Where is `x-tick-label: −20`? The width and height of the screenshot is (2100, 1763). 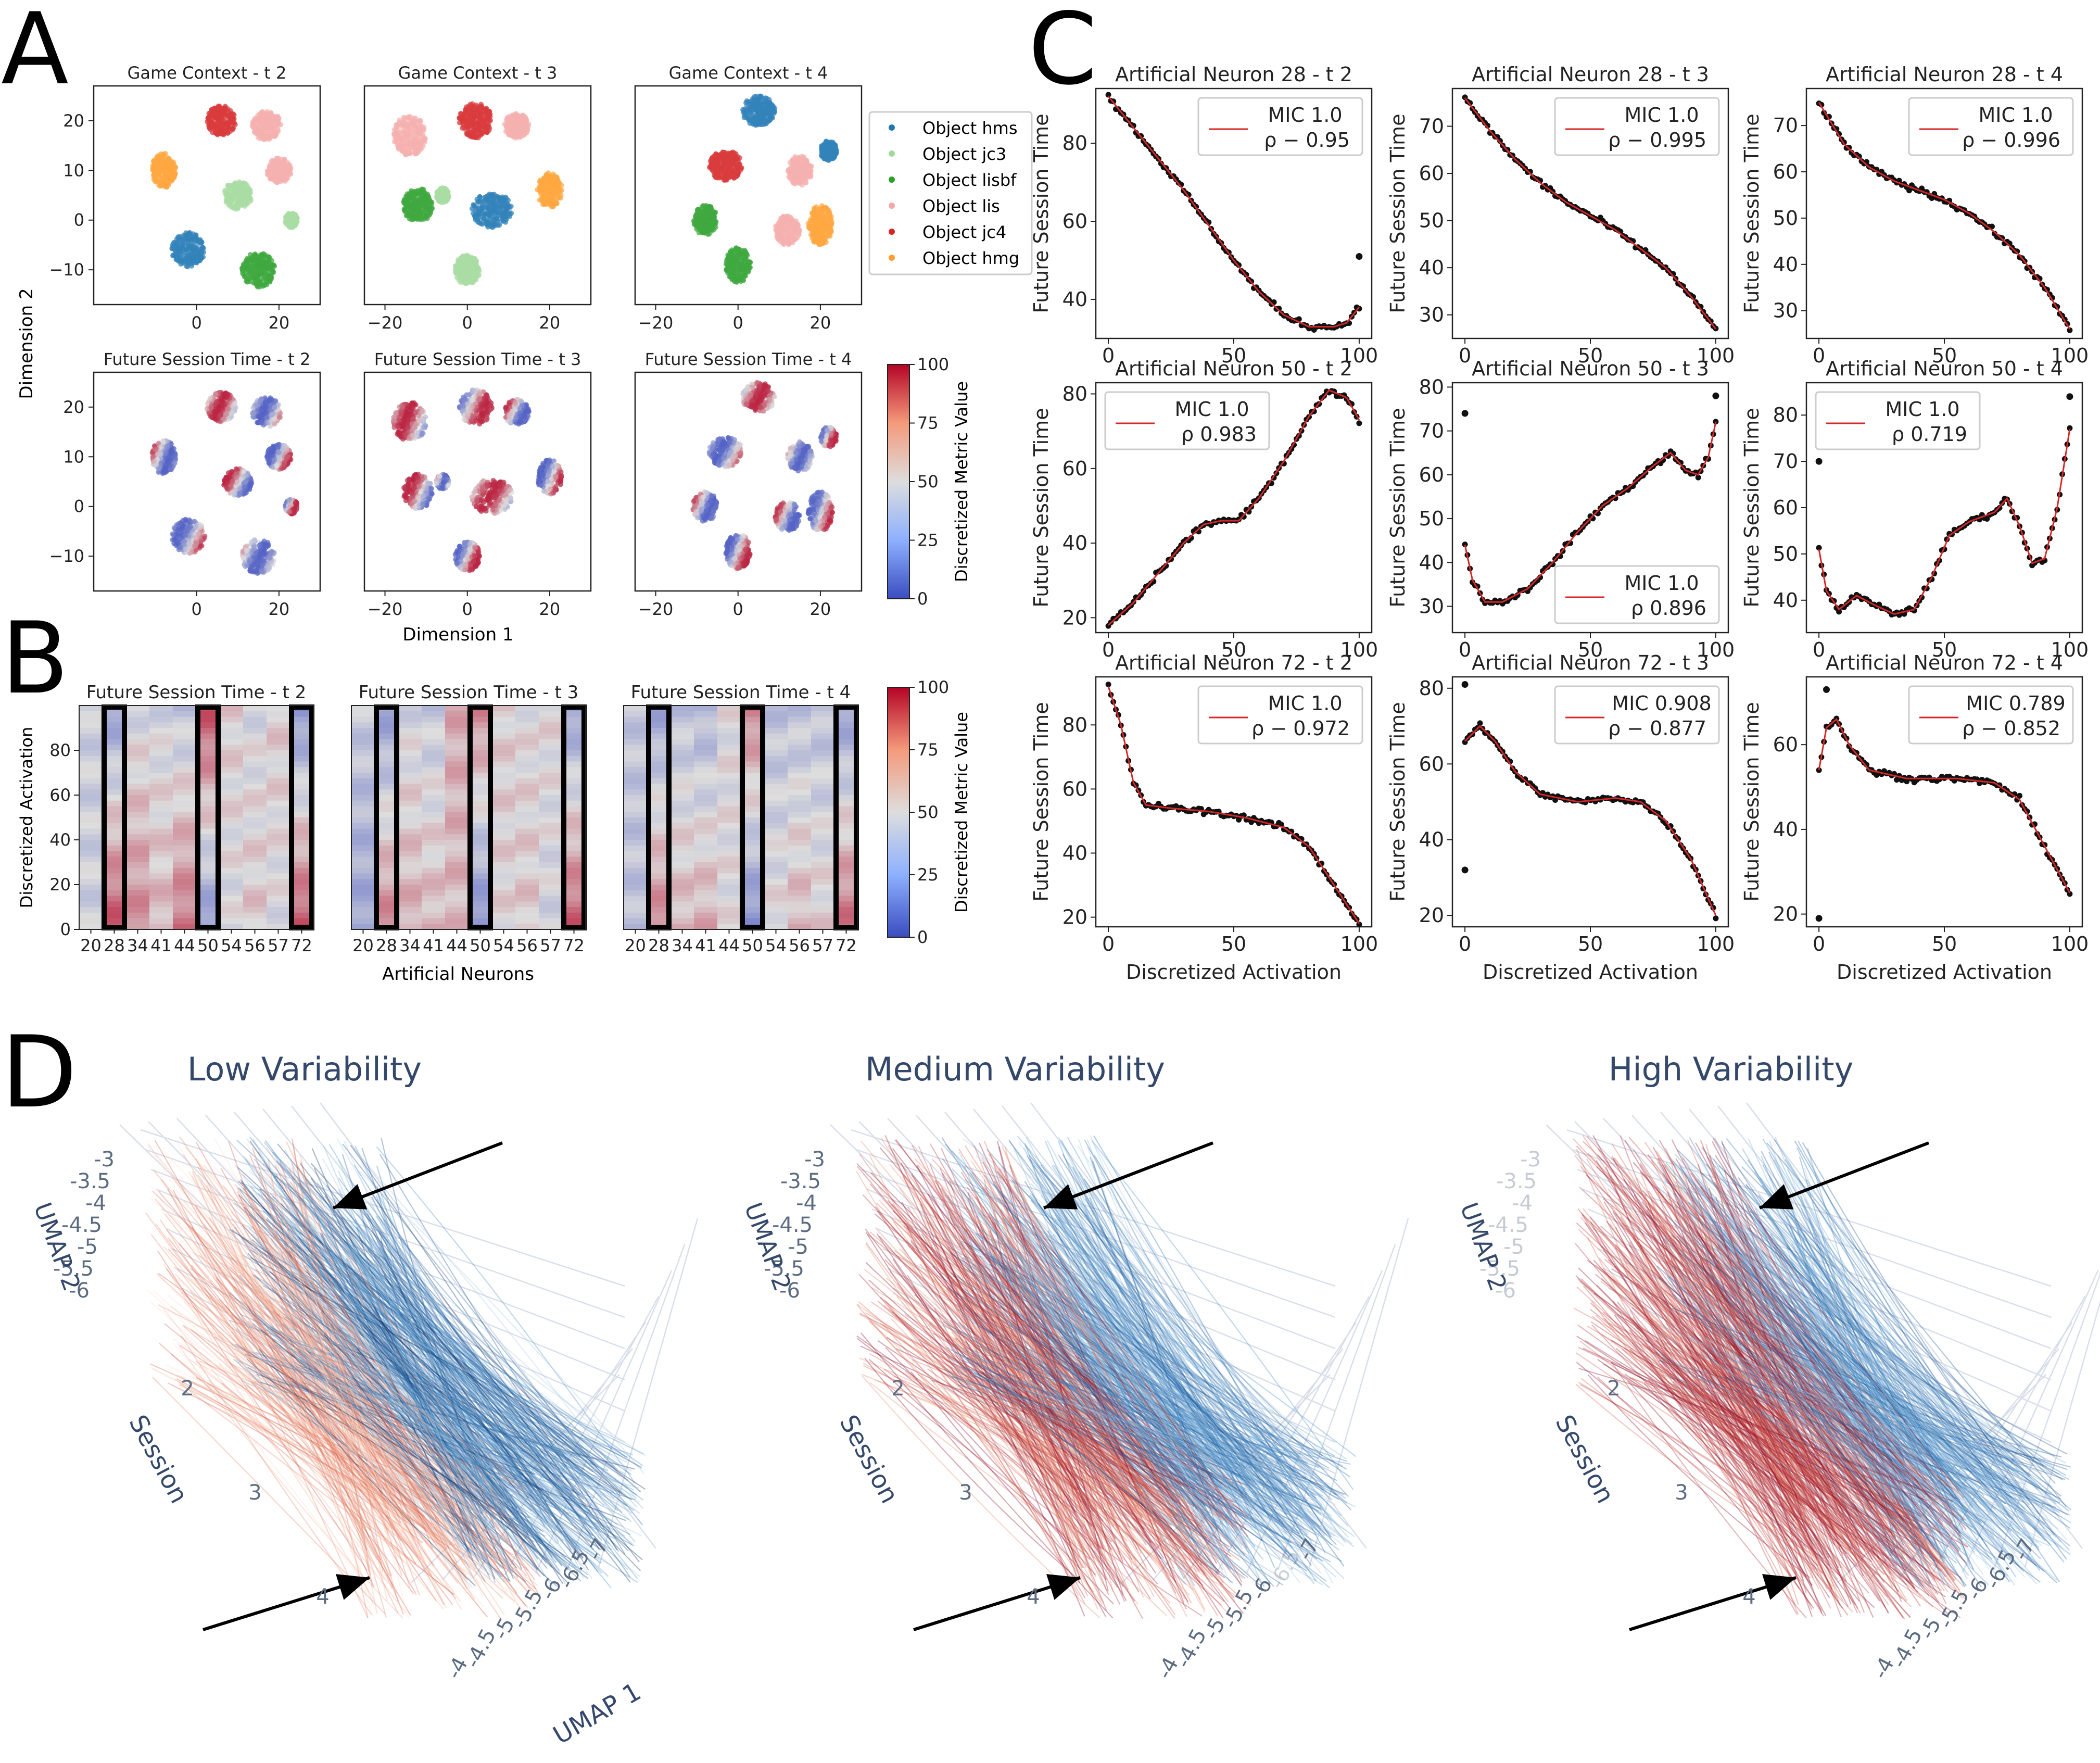 x-tick-label: −20 is located at coordinates (656, 323).